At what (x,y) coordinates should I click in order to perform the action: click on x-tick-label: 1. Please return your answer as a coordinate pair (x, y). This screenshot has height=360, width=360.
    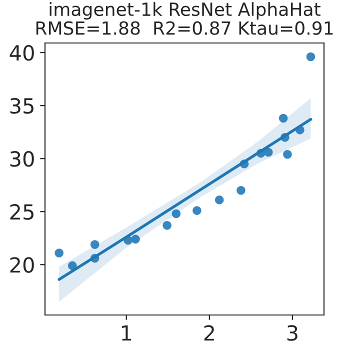
    Looking at the image, I should click on (127, 333).